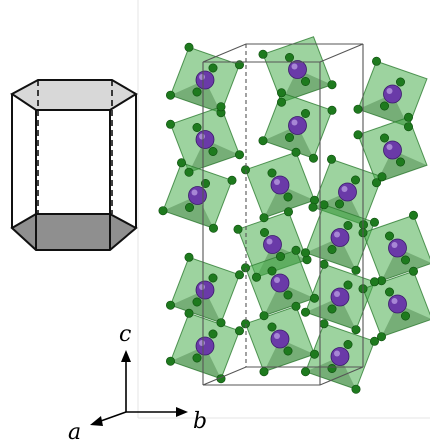 This screenshot has height=441, width=430. I want to click on prism-top-face, so click(74, 95).